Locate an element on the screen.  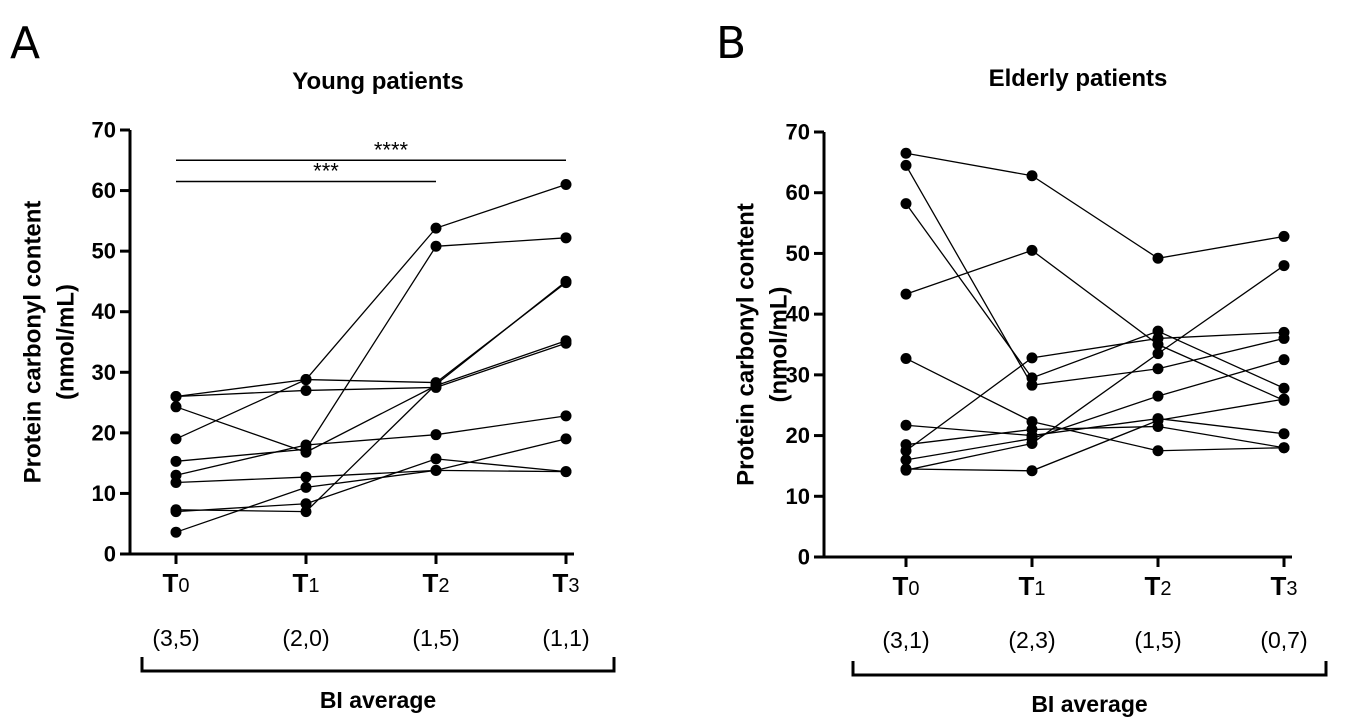
x-tick-label: T2 is located at coordinates (1157, 586).